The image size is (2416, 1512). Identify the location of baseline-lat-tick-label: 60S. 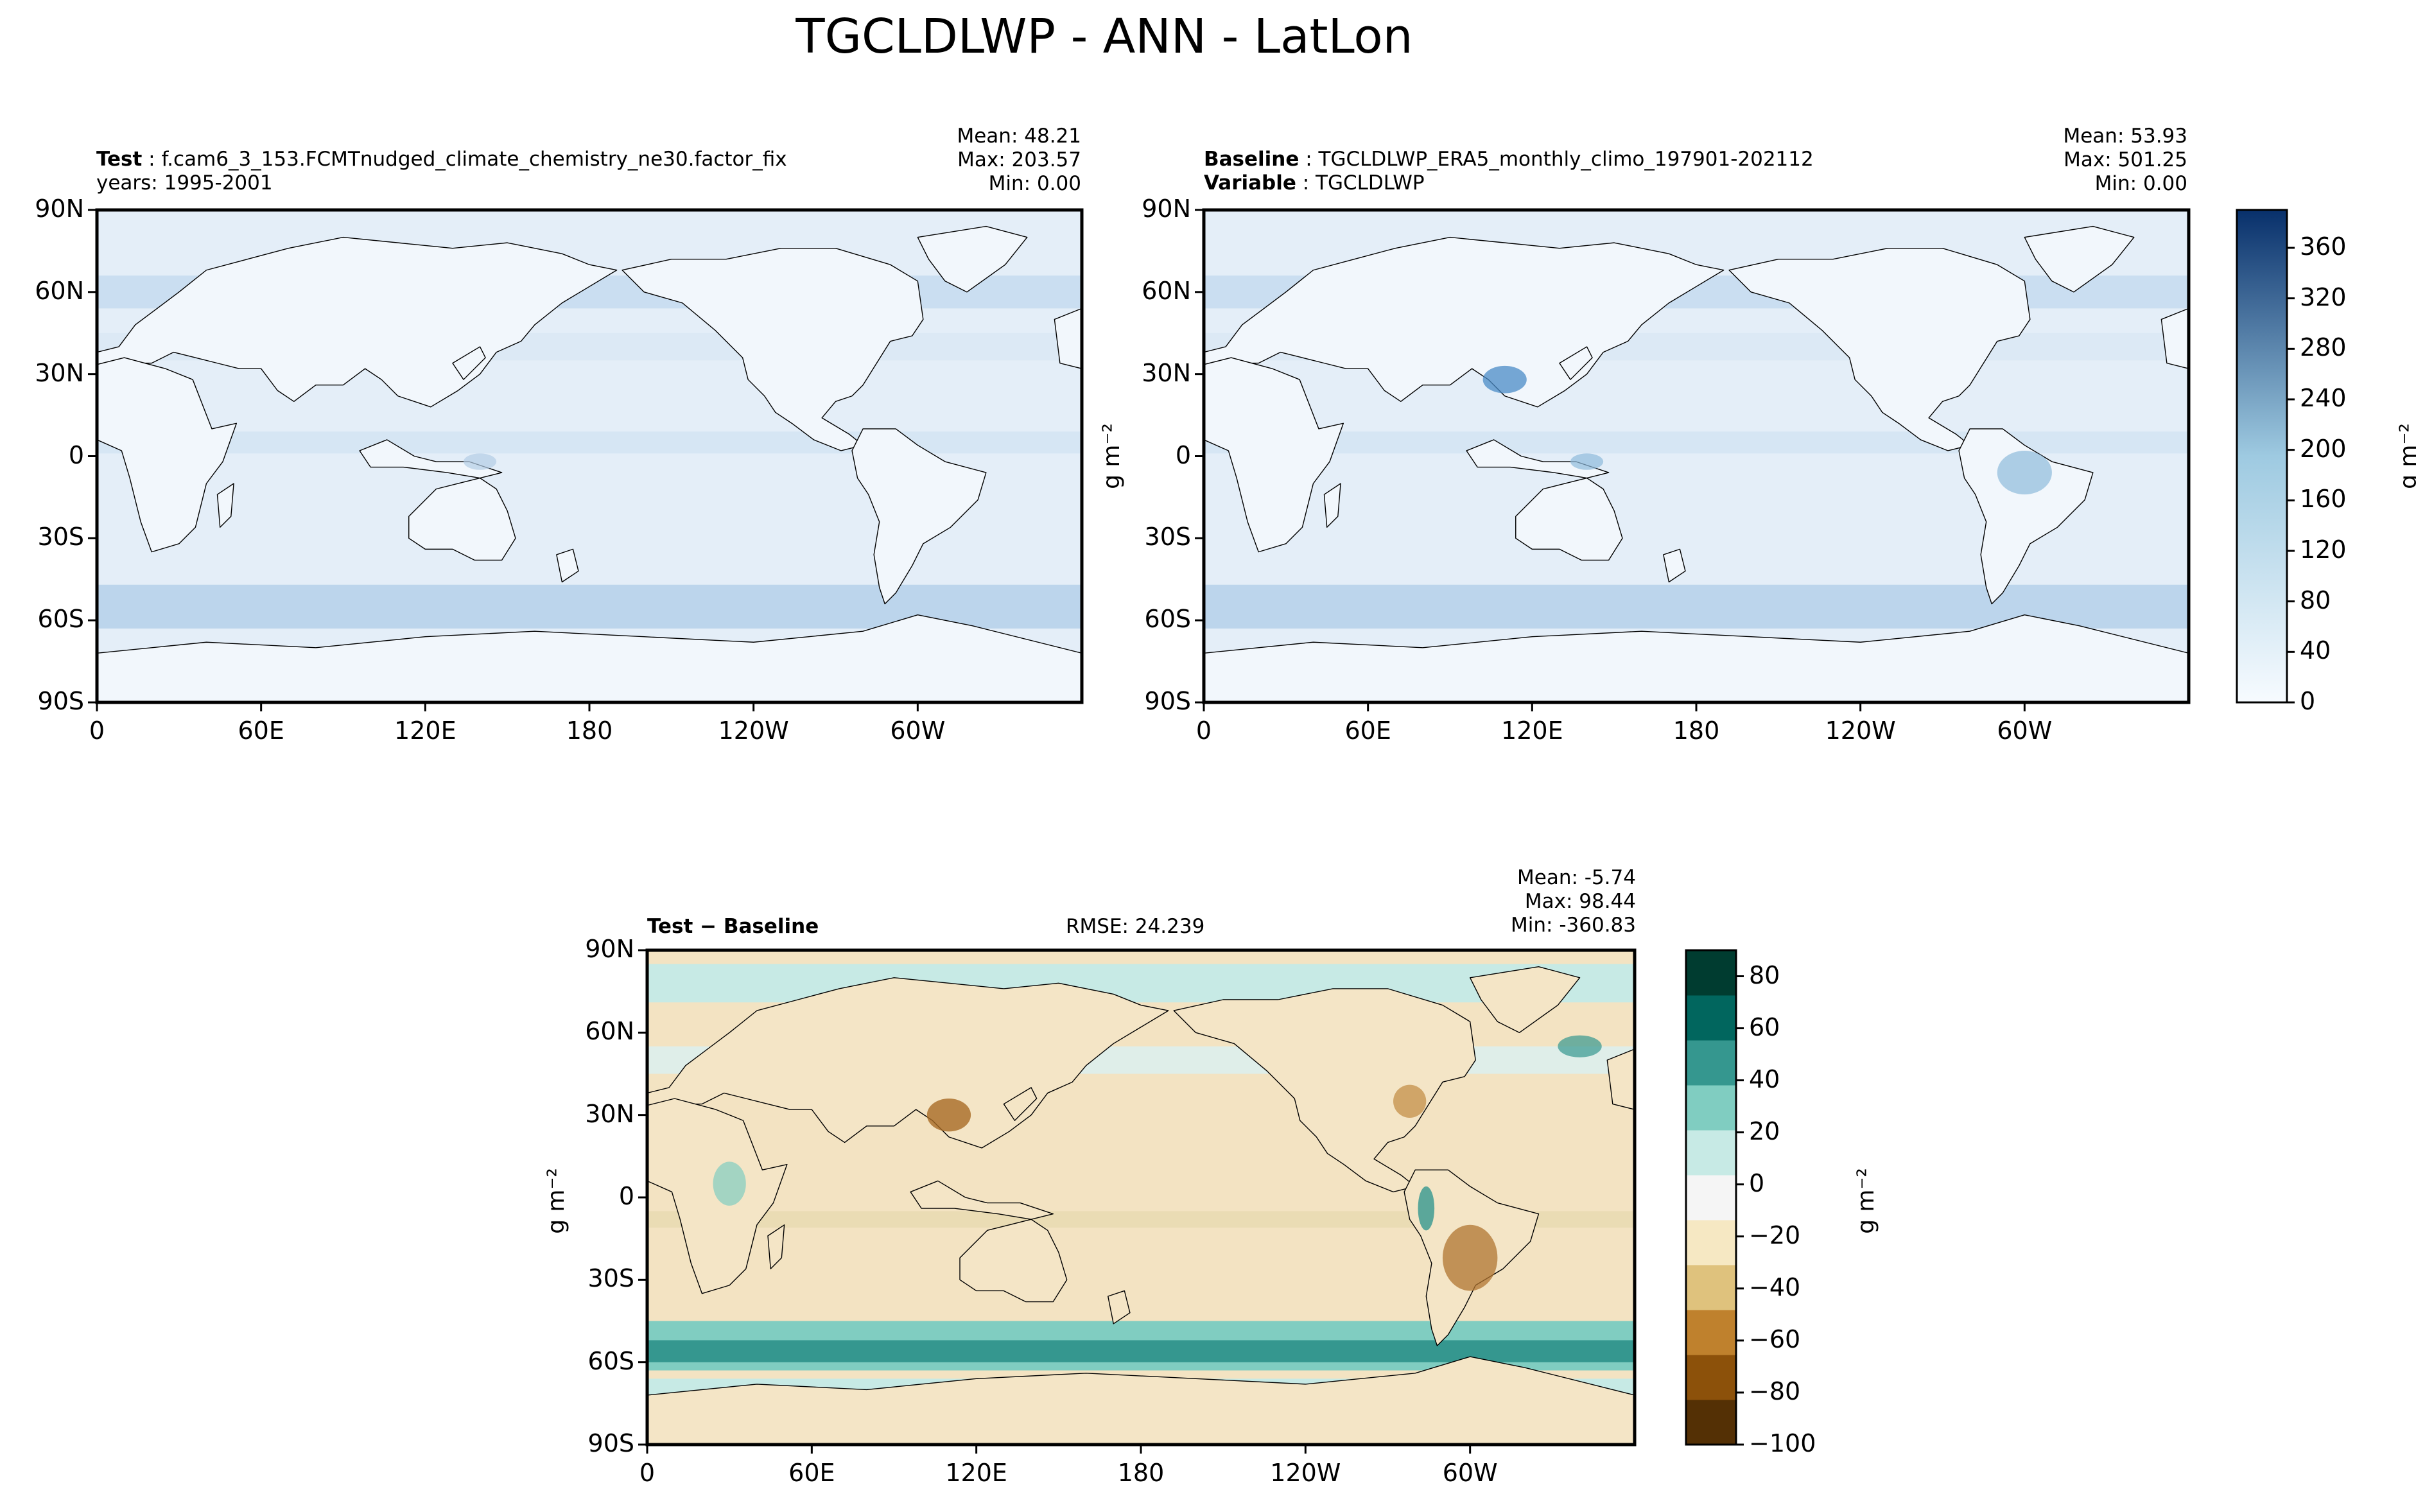
(1167, 619).